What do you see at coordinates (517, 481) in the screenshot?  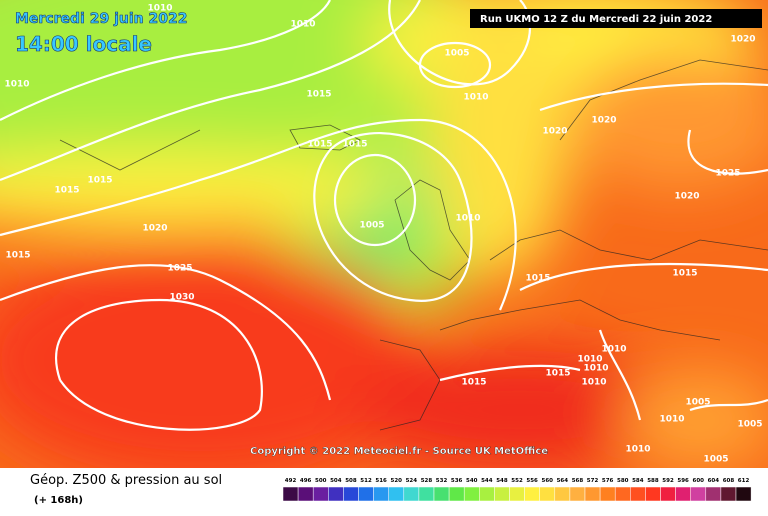 I see `scale-label: 552` at bounding box center [517, 481].